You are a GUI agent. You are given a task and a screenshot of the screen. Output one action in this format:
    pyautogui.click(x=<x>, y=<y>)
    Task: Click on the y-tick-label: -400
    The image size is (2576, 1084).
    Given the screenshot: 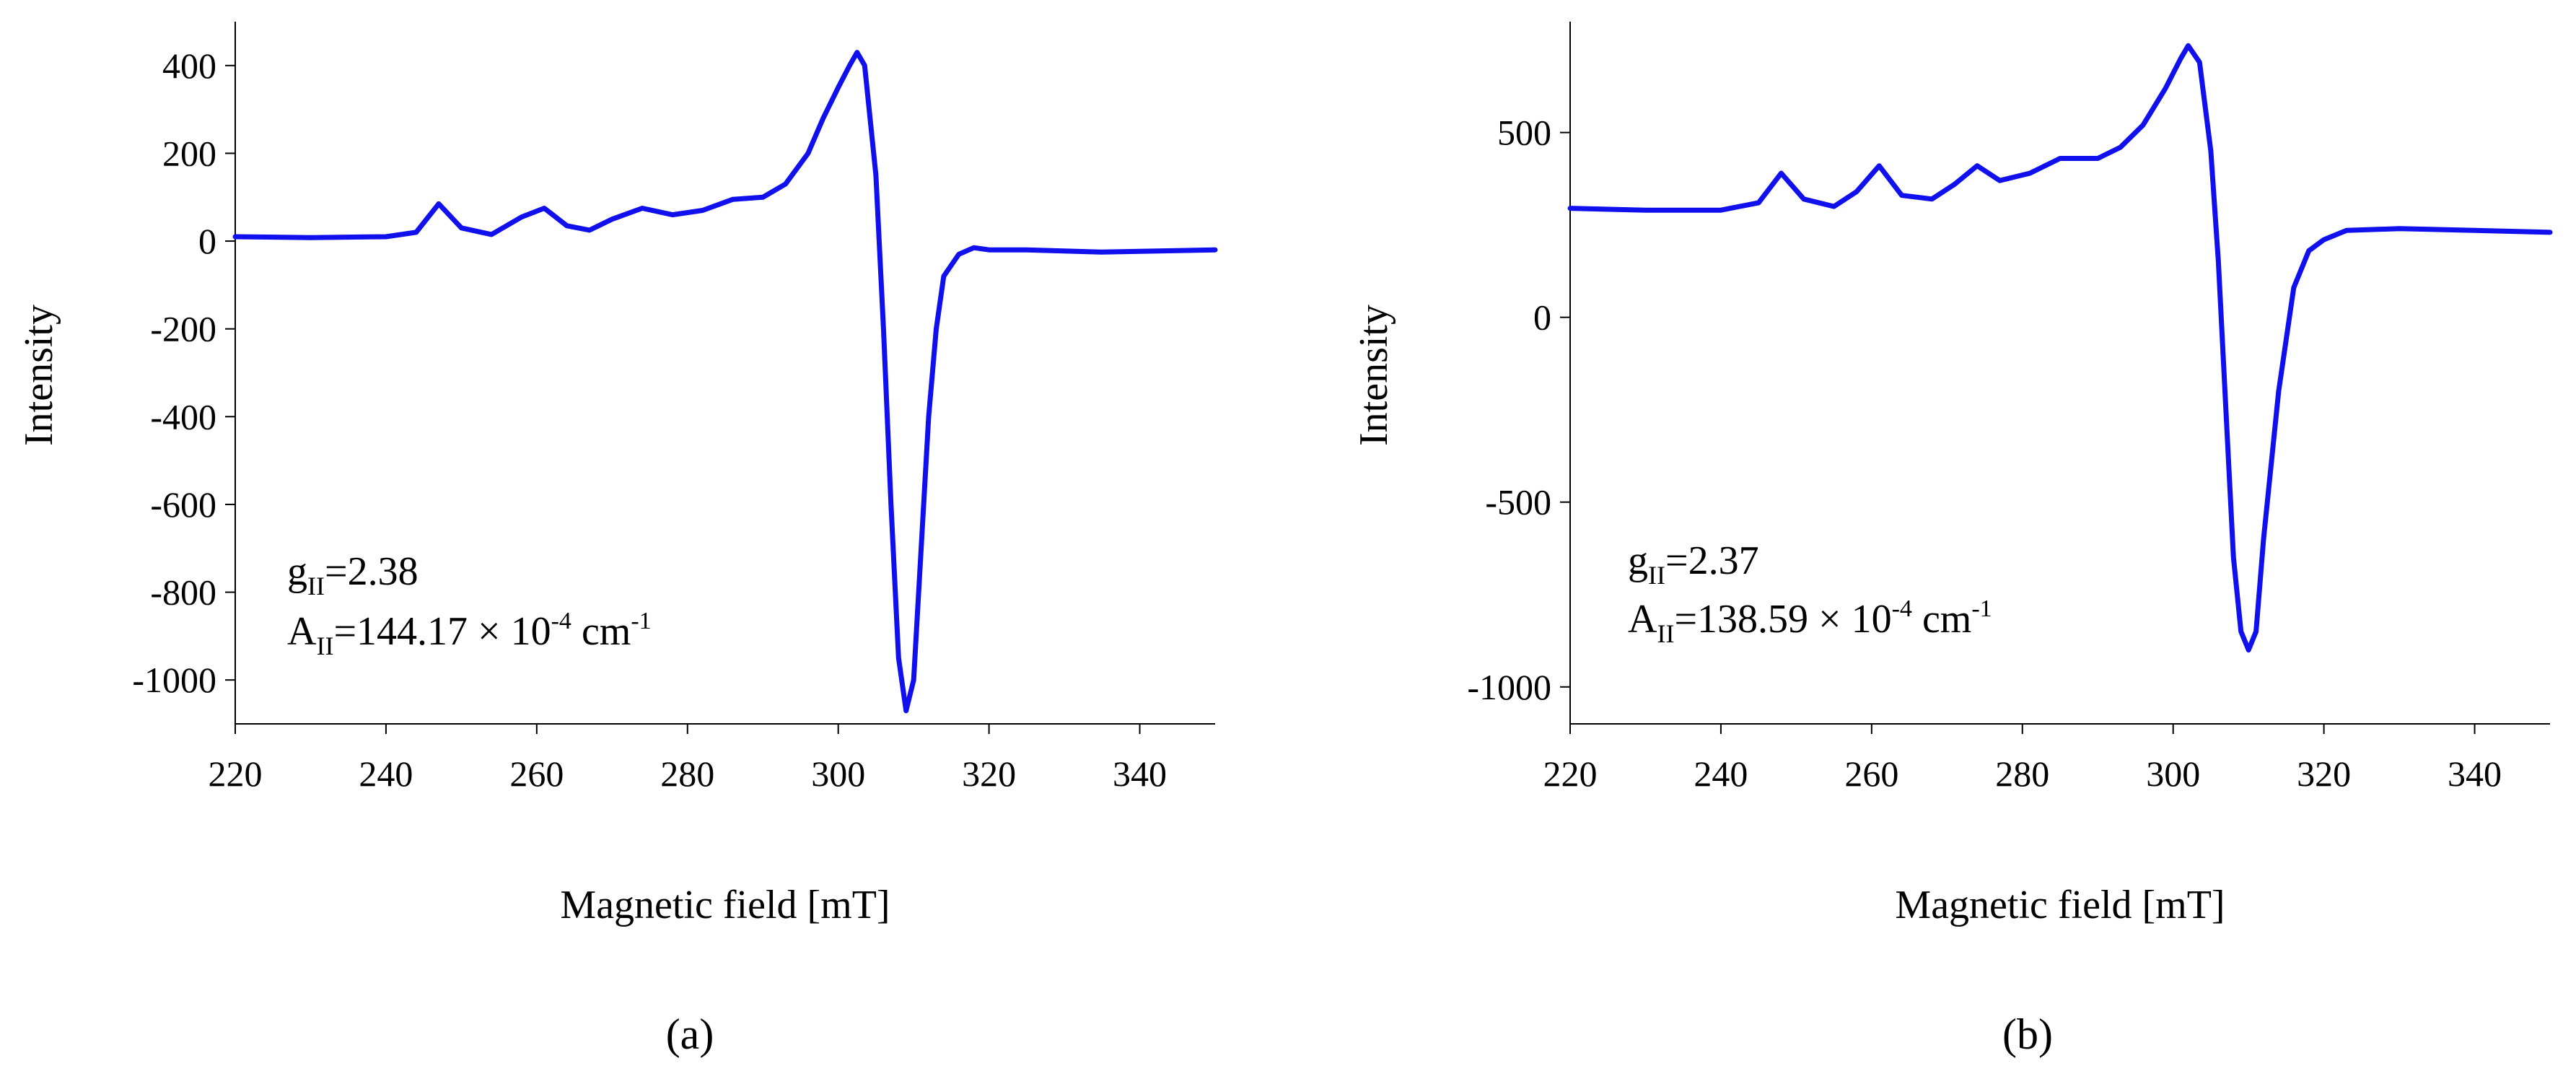 What is the action you would take?
    pyautogui.click(x=183, y=416)
    